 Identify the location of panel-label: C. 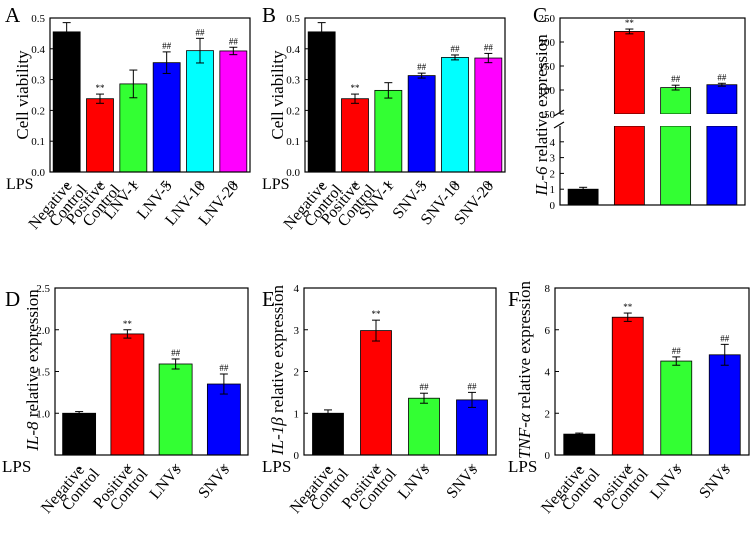
(540, 15).